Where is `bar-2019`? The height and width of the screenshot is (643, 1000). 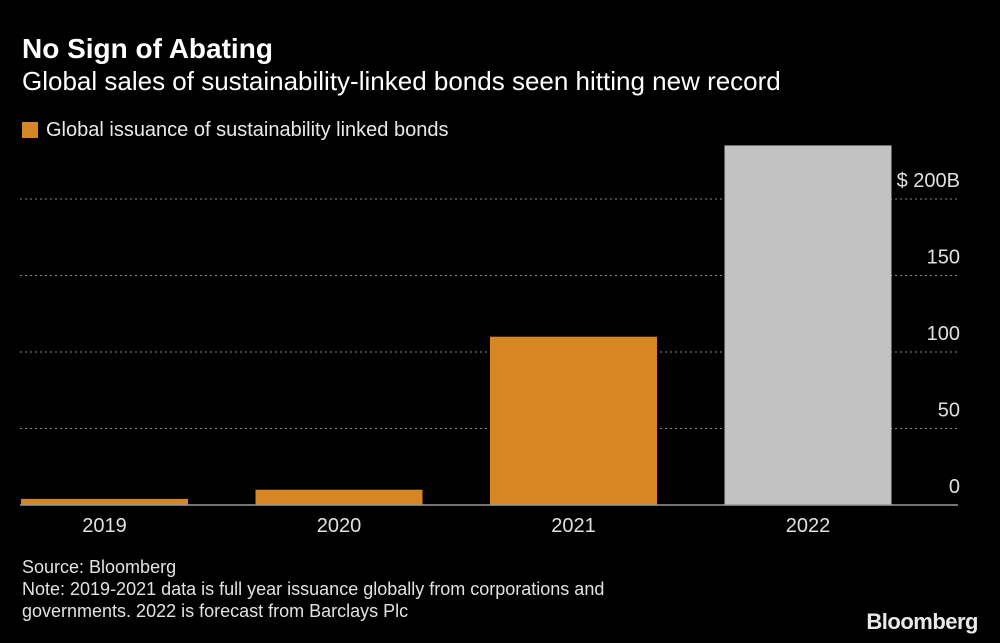
bar-2019 is located at coordinates (104, 501).